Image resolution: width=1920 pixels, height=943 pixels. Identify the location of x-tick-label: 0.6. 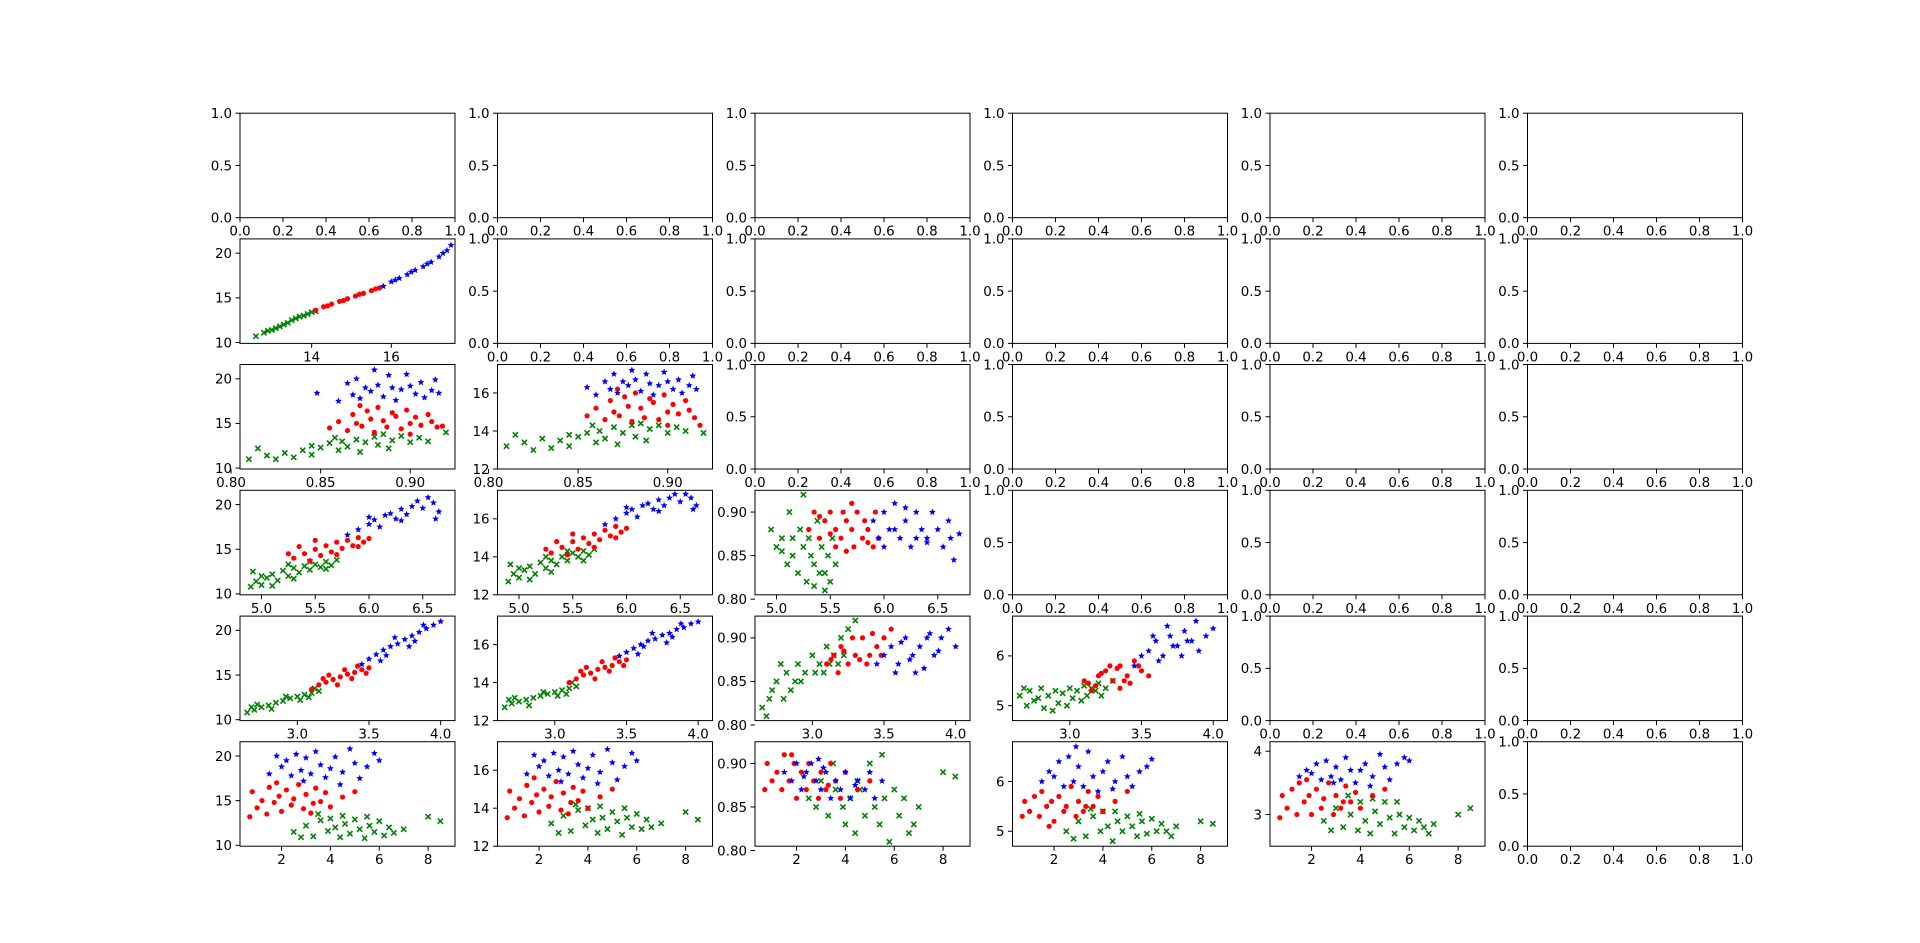
(883, 232).